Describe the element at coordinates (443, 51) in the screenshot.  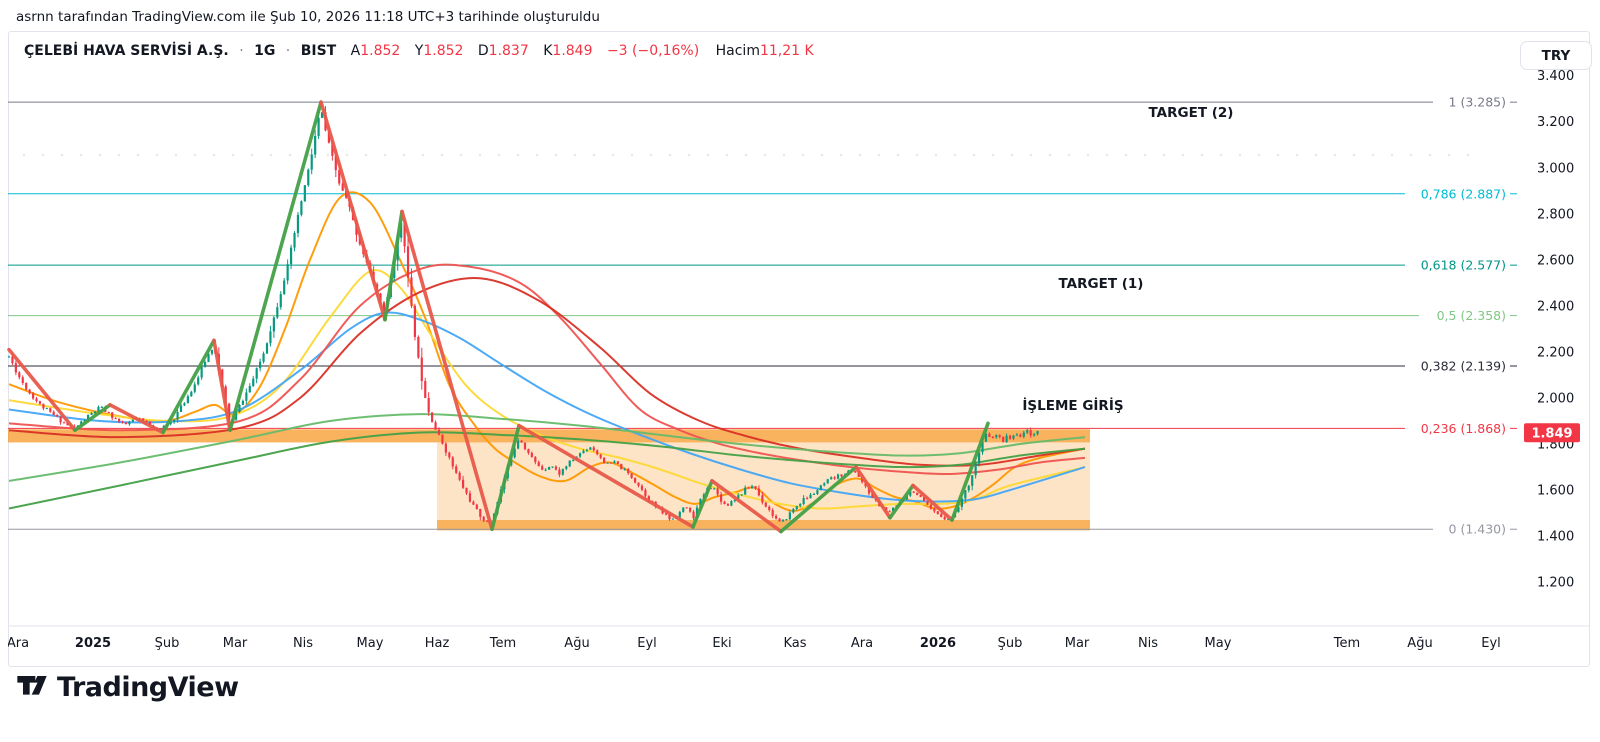
I see `high-value: 1.852` at that location.